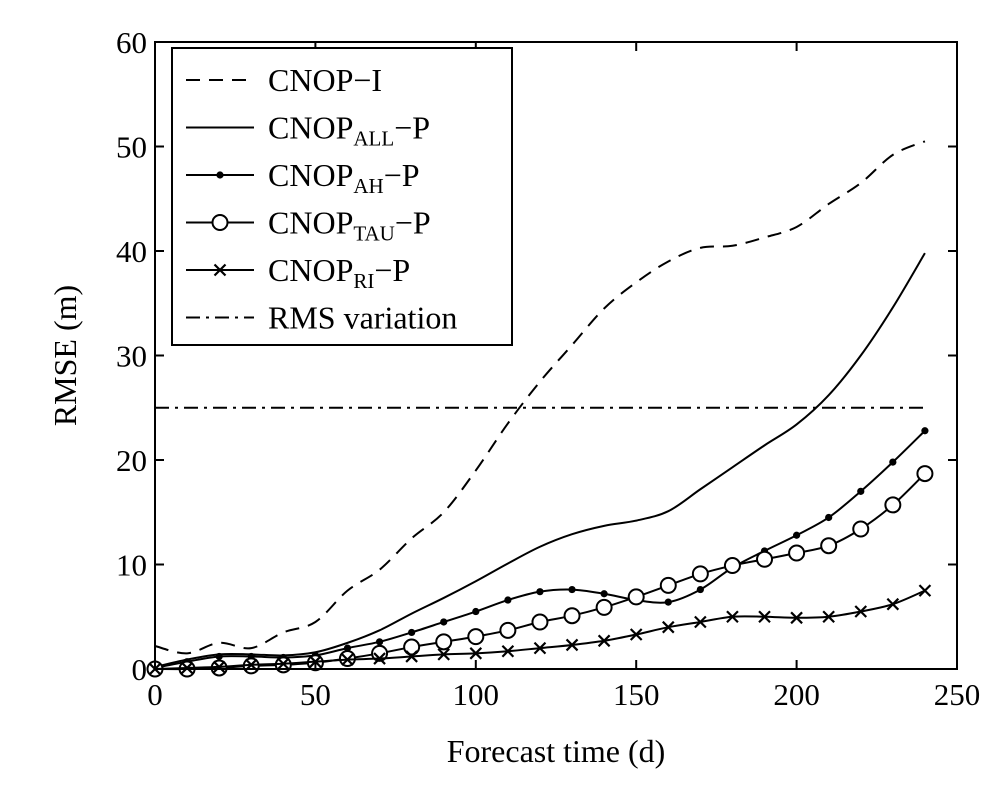 Image resolution: width=1000 pixels, height=787 pixels. What do you see at coordinates (796, 694) in the screenshot?
I see `x-tick-label: 200` at bounding box center [796, 694].